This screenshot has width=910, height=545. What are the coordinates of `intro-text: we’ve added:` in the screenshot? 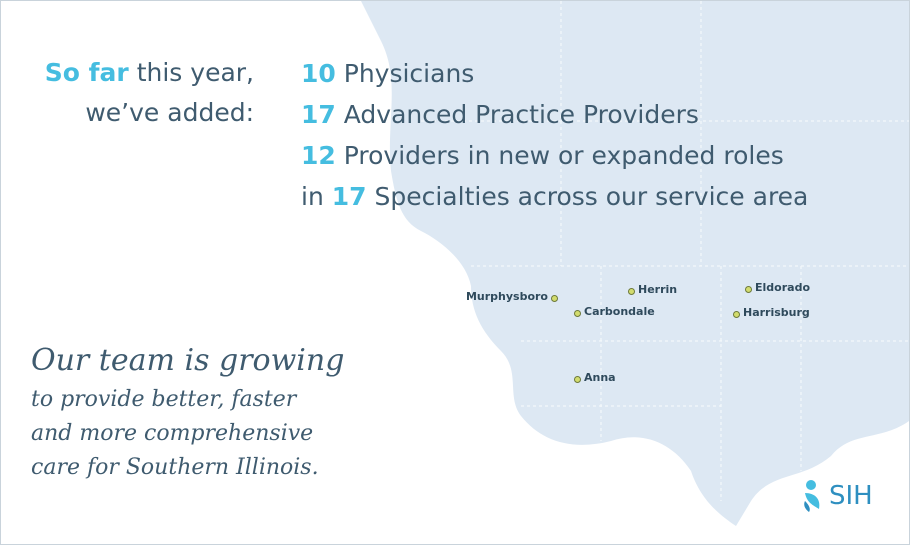 It's located at (169, 112).